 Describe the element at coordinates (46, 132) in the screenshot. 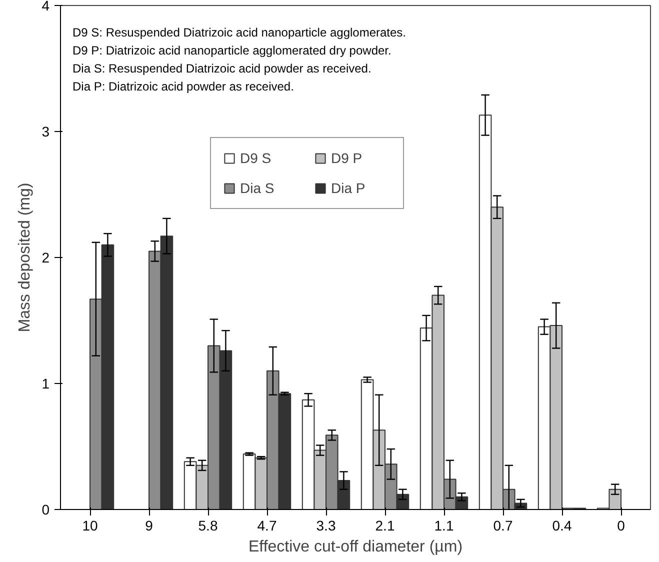

I see `y-tick-label: 3` at that location.